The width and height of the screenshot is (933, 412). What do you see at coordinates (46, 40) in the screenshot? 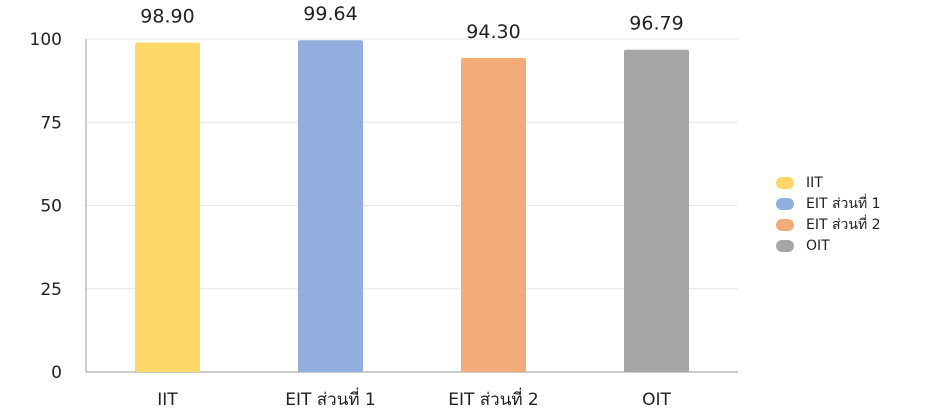
I see `y-tick-label: 100` at bounding box center [46, 40].